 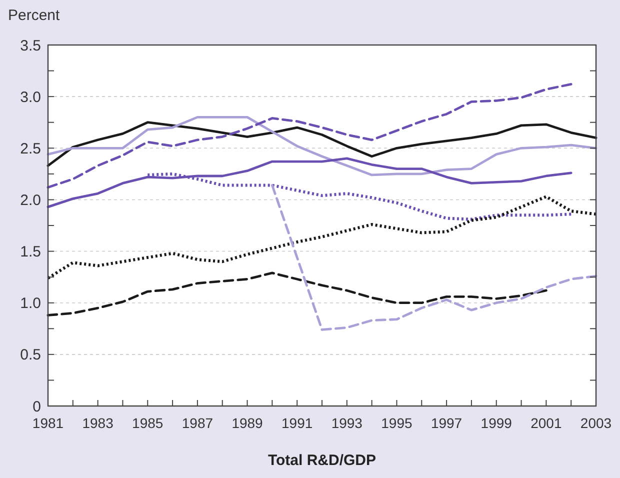 What do you see at coordinates (36, 407) in the screenshot?
I see `y-tick-label: 0` at bounding box center [36, 407].